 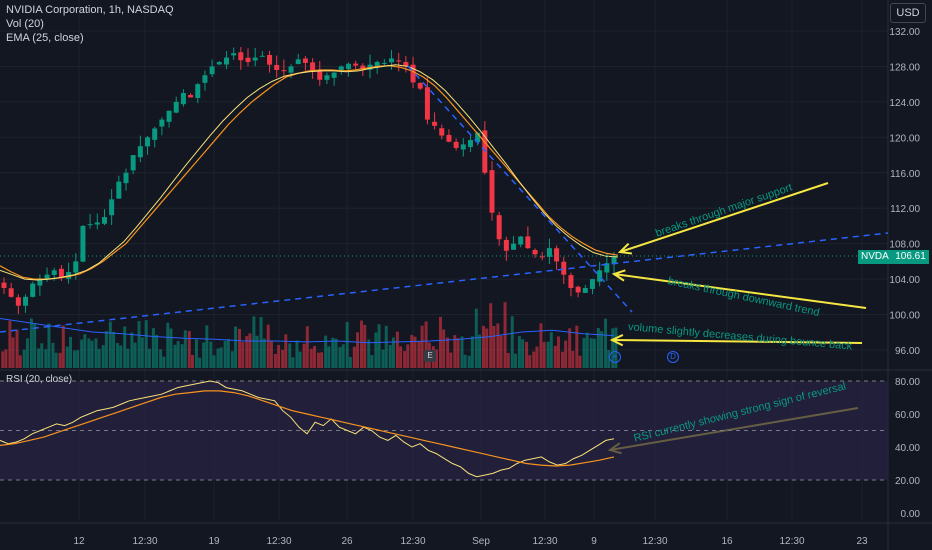 What do you see at coordinates (90, 10) in the screenshot?
I see `symbol-line: NVIDIA Corporation, 1h, NASDAQ` at bounding box center [90, 10].